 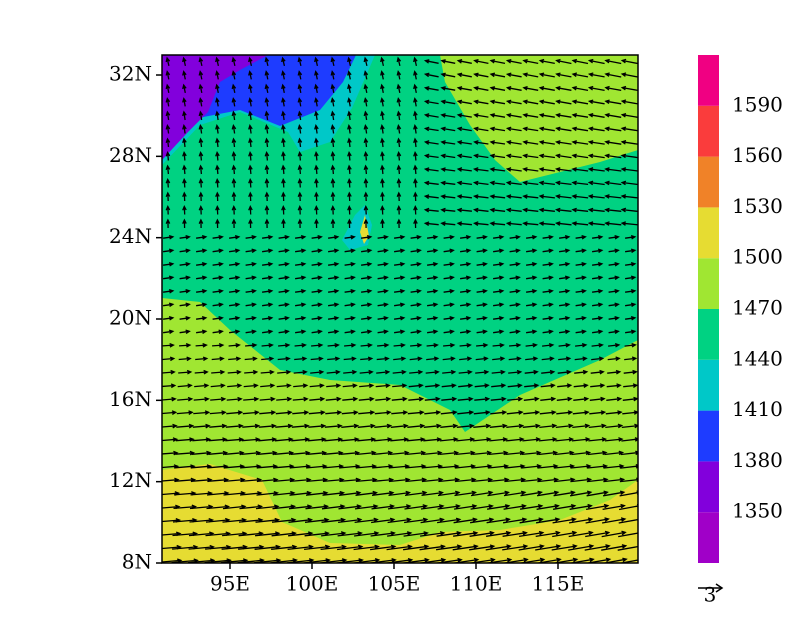 I want to click on colorbar-label: 1560, so click(x=757, y=155).